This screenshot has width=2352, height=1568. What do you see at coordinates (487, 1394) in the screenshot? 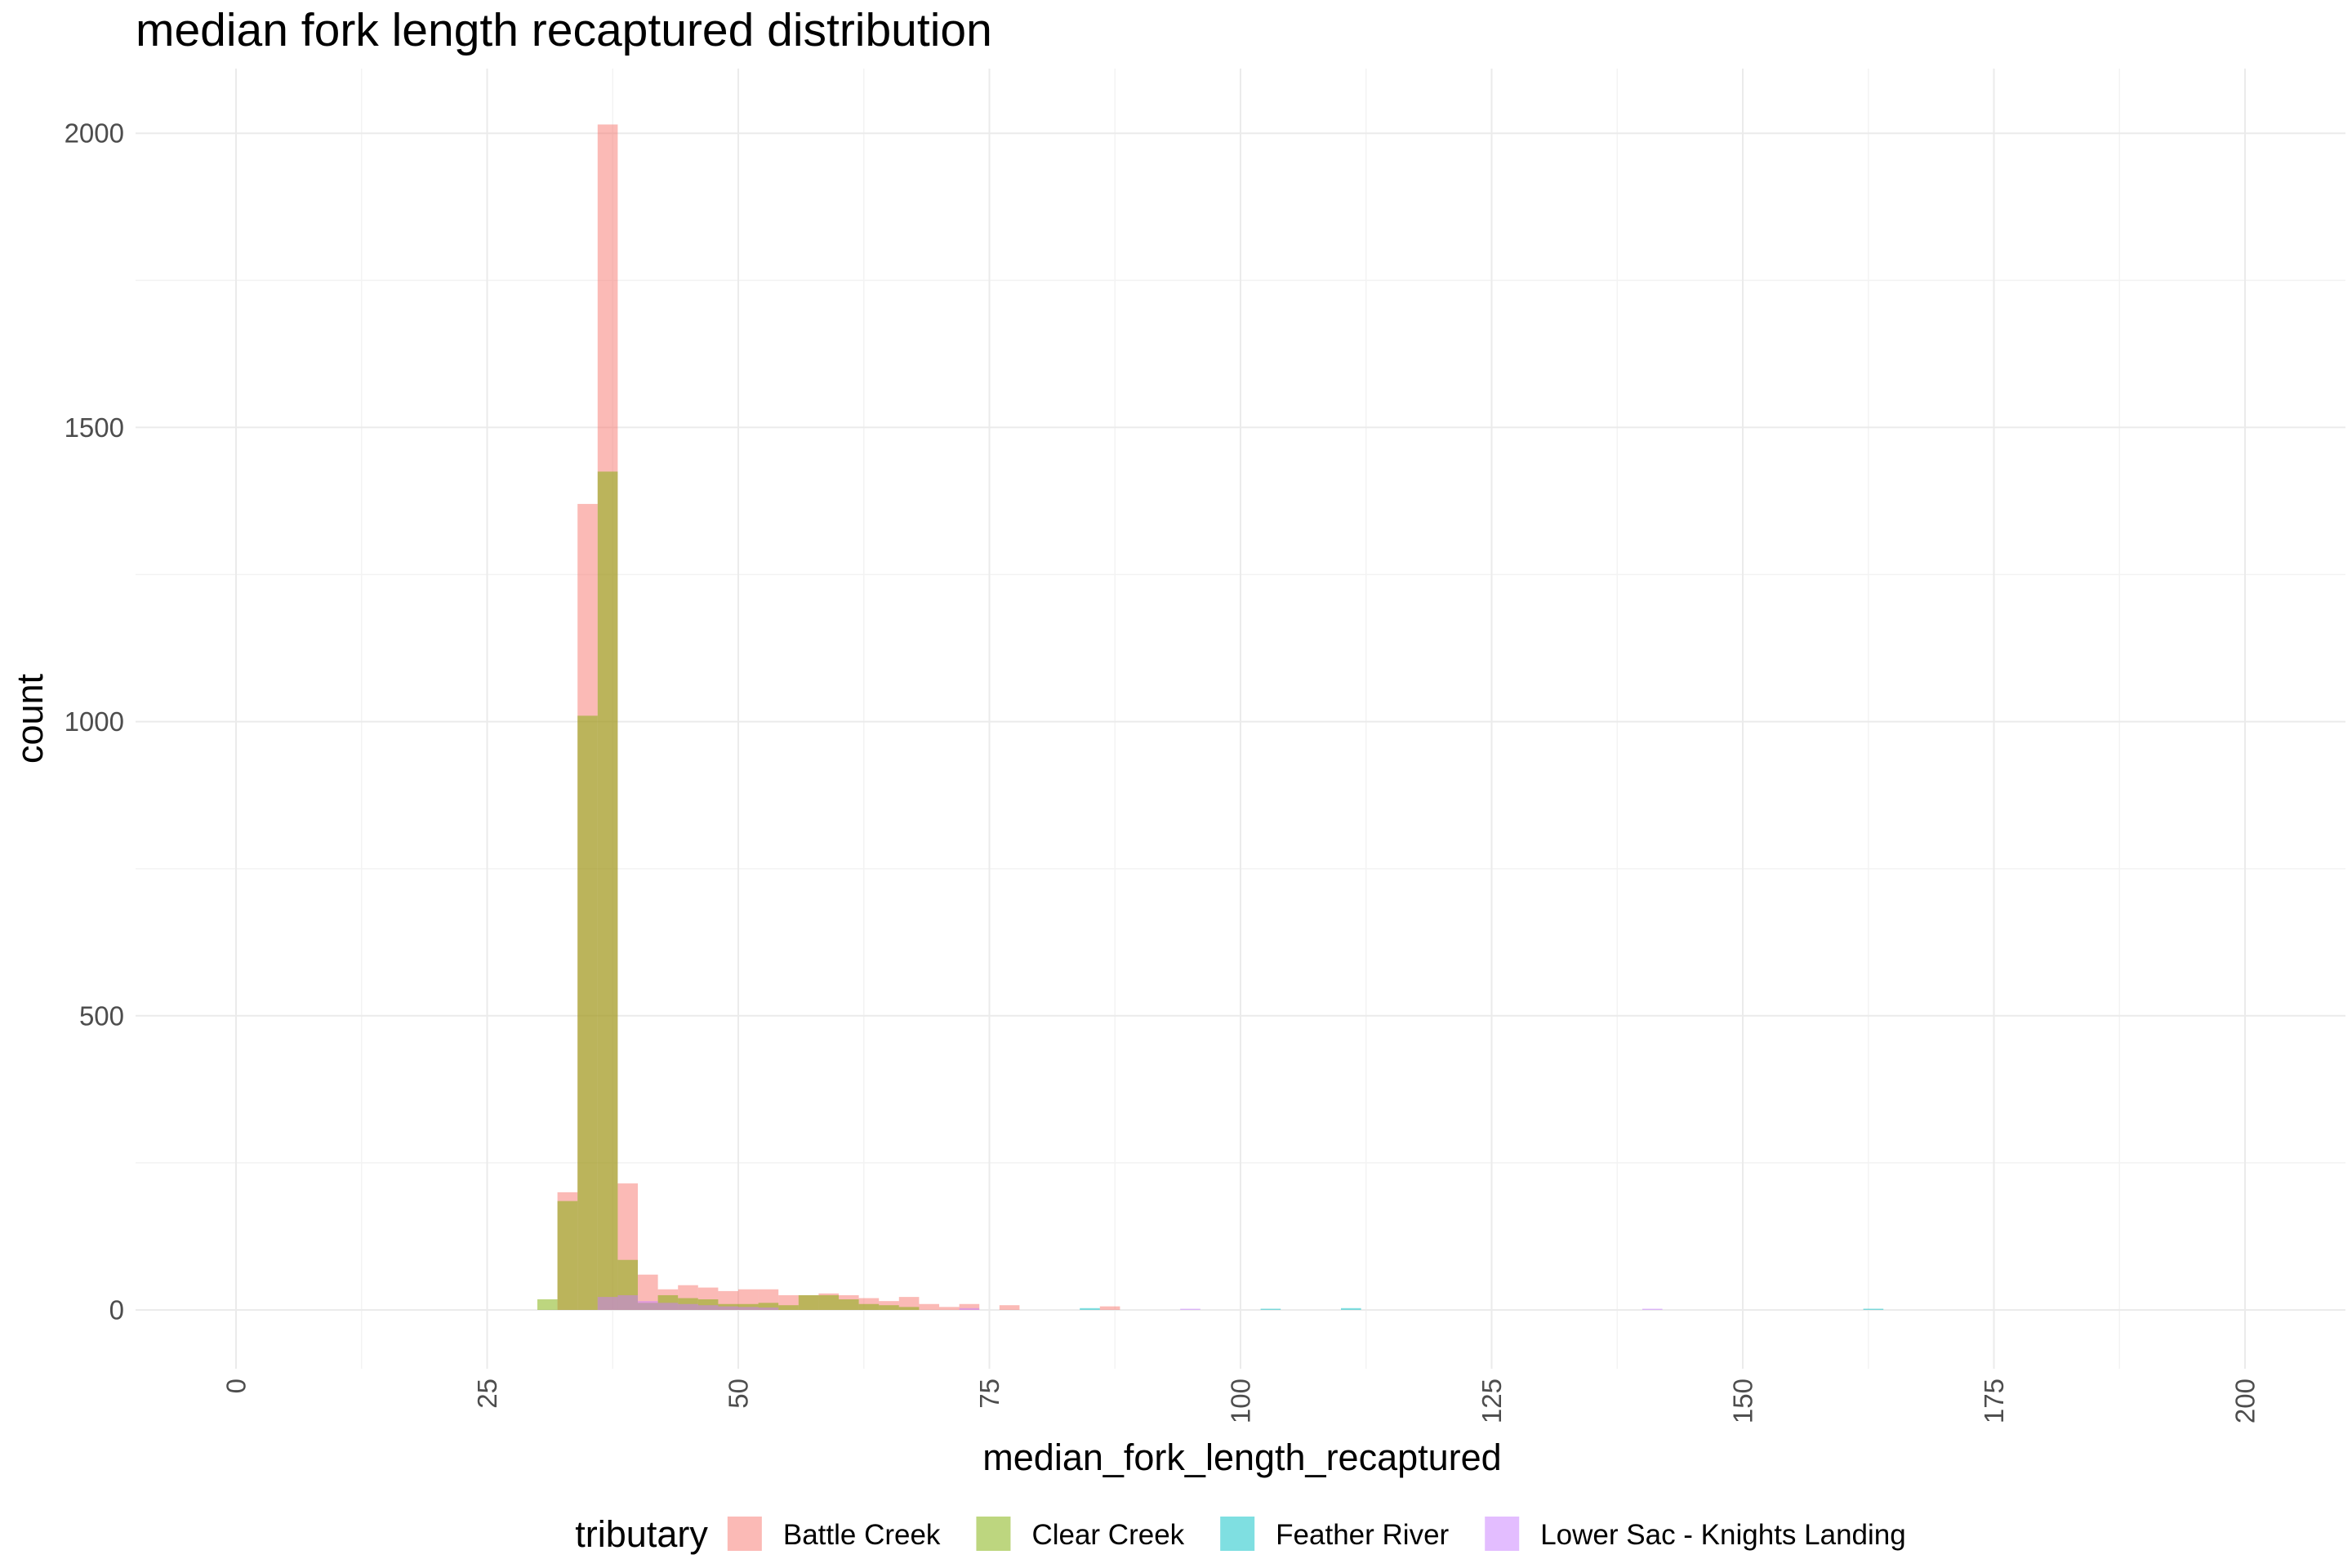
I see `x-tick-label: 25` at bounding box center [487, 1394].